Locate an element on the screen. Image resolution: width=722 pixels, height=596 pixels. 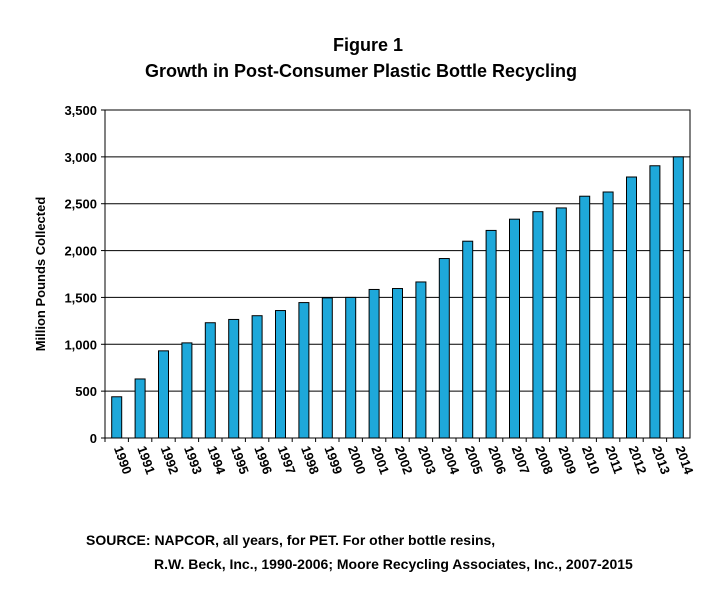
bar-1993 is located at coordinates (187, 390).